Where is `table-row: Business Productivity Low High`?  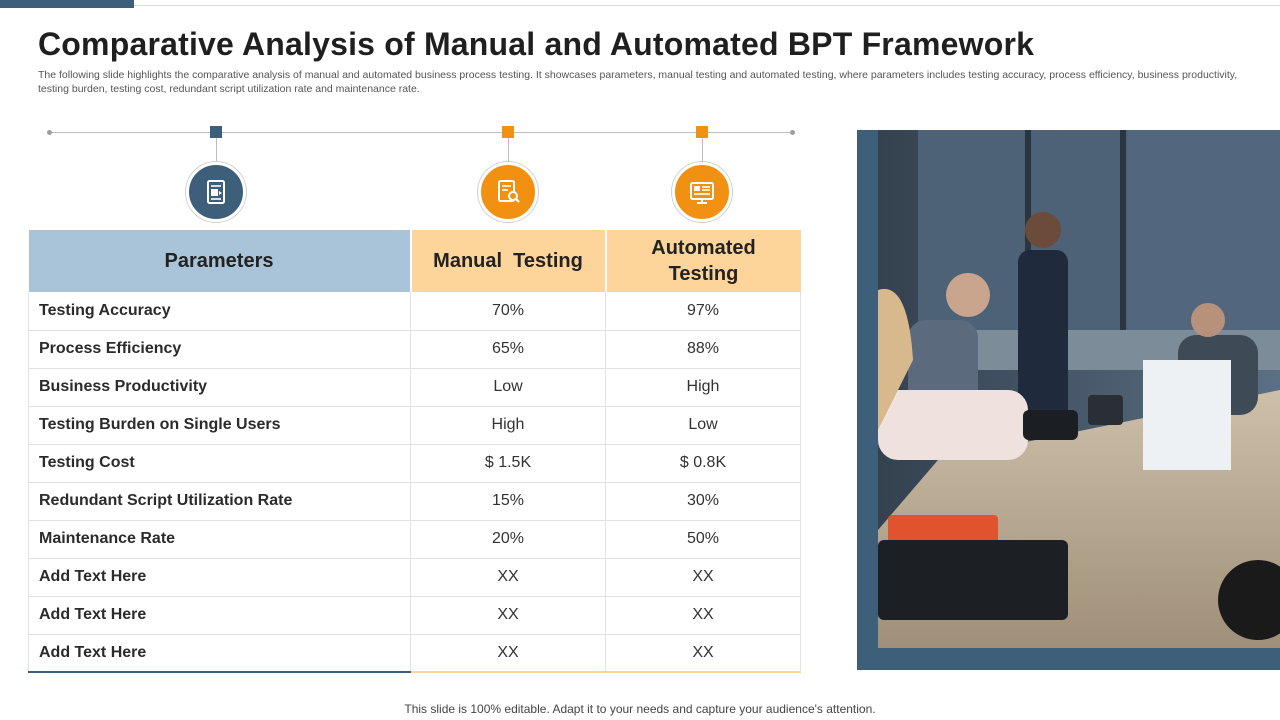 table-row: Business Productivity Low High is located at coordinates (414, 387).